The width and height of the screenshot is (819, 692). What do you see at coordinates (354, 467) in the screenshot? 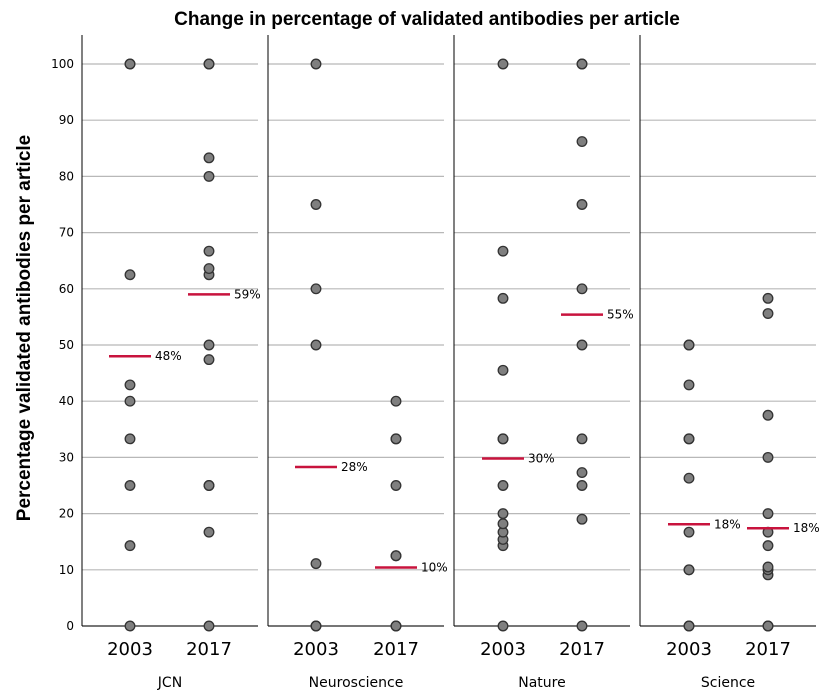
I see `mean-label: 28%` at bounding box center [354, 467].